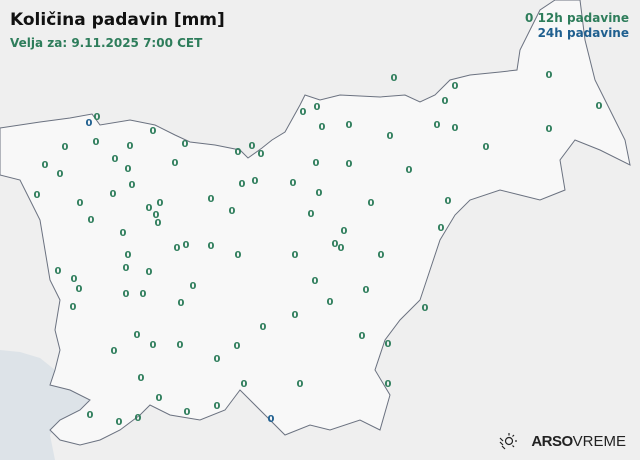 The height and width of the screenshot is (460, 640). Describe the element at coordinates (583, 18) in the screenshot. I see `legend-12h-label: 12h padavine` at that location.